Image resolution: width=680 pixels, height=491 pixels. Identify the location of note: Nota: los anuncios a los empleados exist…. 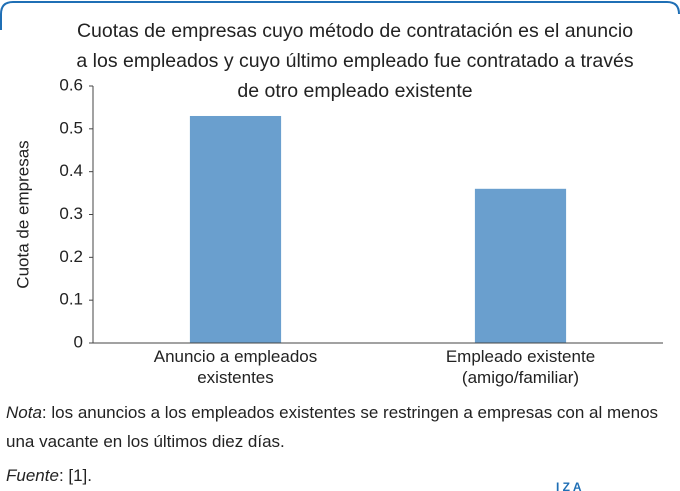
(341, 427).